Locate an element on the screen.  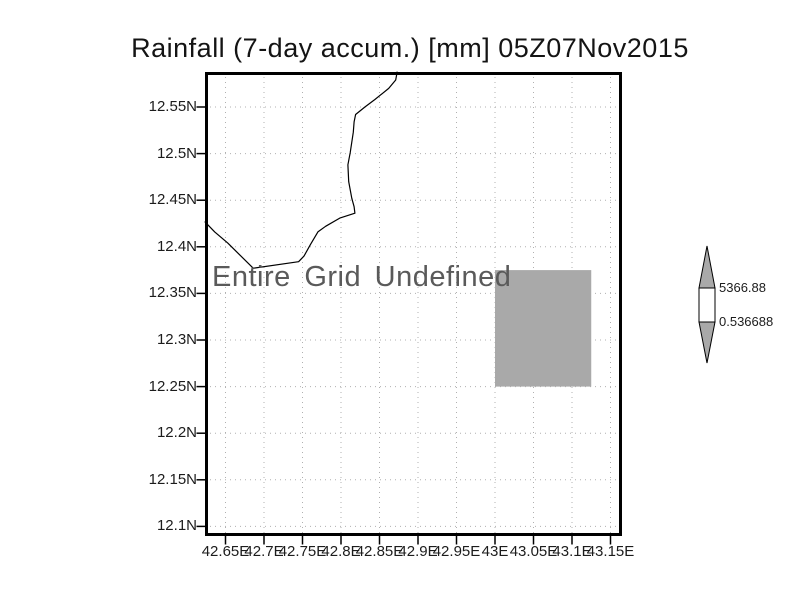
y-axis-tick-label: 12.15N is located at coordinates (172, 479).